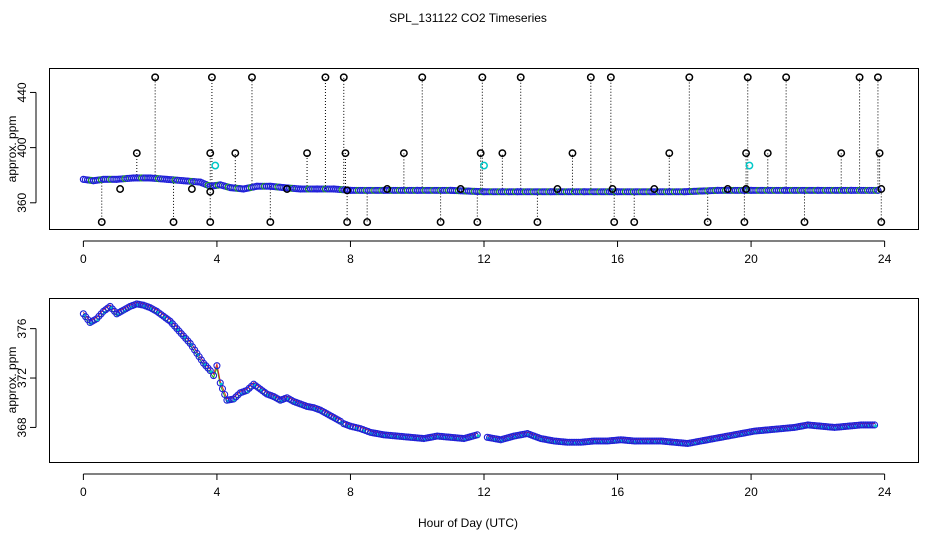  I want to click on top-x-tick-label: 24, so click(885, 259).